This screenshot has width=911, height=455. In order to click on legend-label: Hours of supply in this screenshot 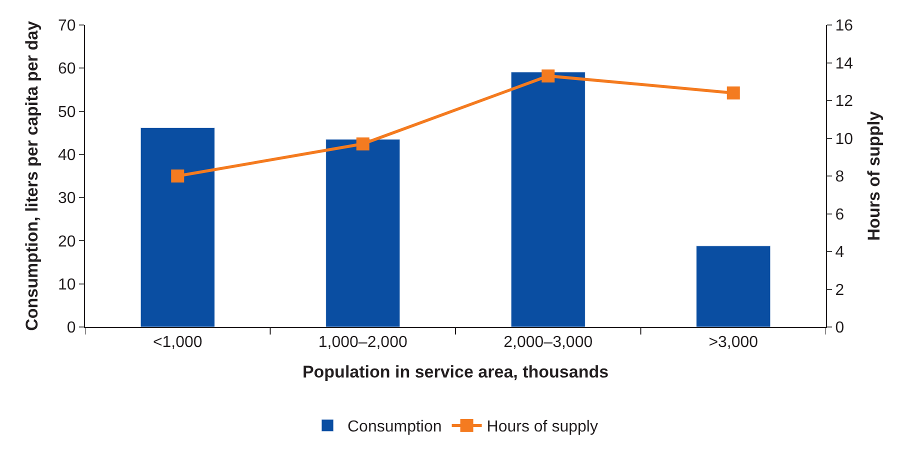, I will do `click(542, 427)`.